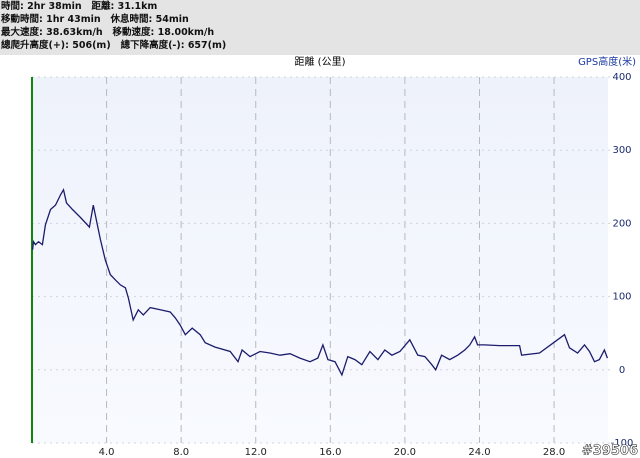 The width and height of the screenshot is (640, 458). What do you see at coordinates (610, 451) in the screenshot?
I see `watermark: #39506` at bounding box center [610, 451].